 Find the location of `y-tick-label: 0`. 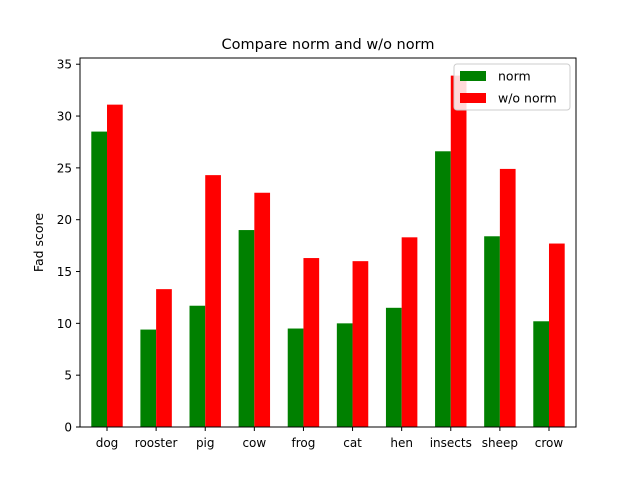

y-tick-label: 0 is located at coordinates (68, 428).